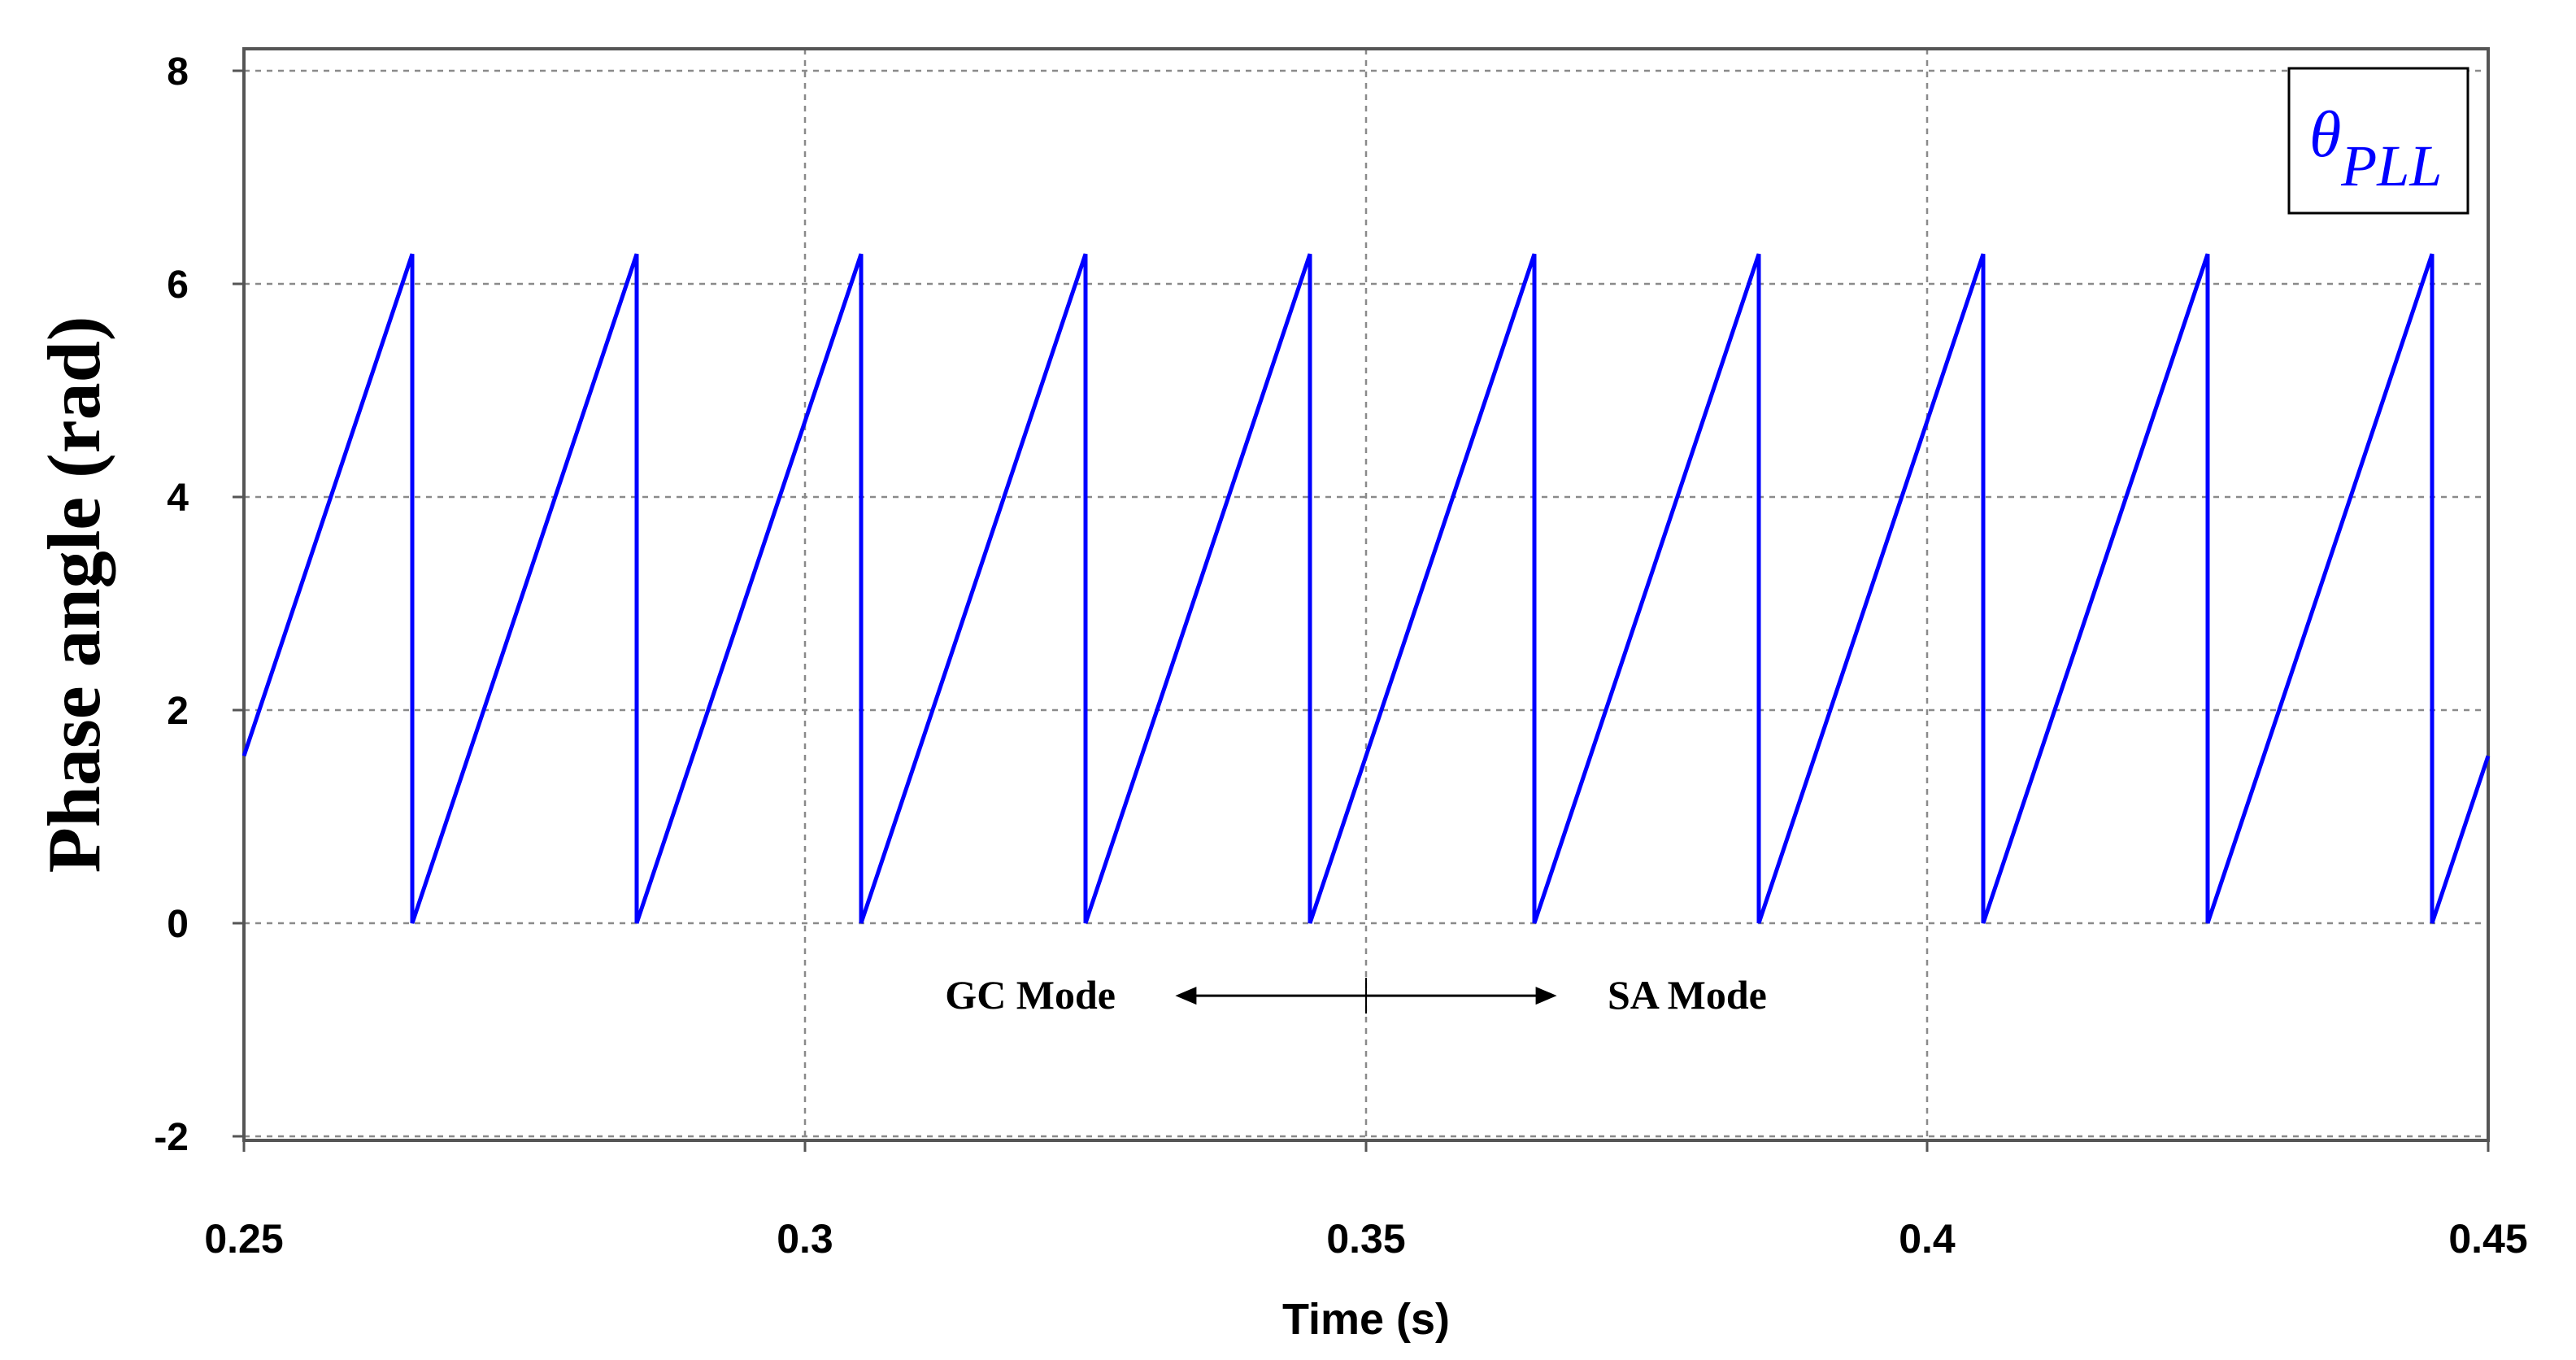 The width and height of the screenshot is (2576, 1360). I want to click on mode-annotation: GC Mode SA Mode, so click(1356, 995).